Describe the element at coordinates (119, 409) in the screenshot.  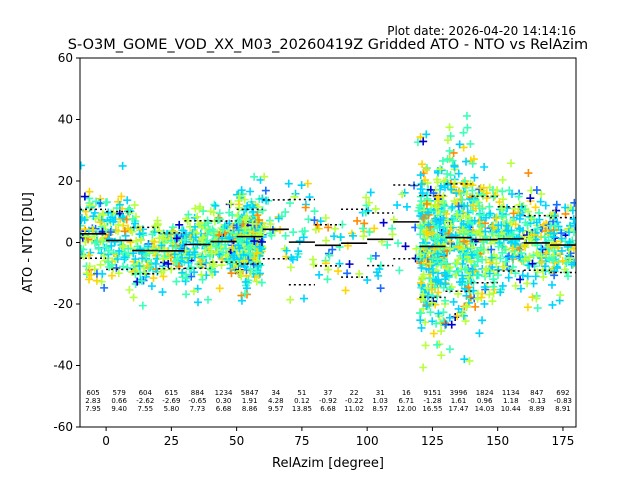
I see `bin-std-label: 9.40` at that location.